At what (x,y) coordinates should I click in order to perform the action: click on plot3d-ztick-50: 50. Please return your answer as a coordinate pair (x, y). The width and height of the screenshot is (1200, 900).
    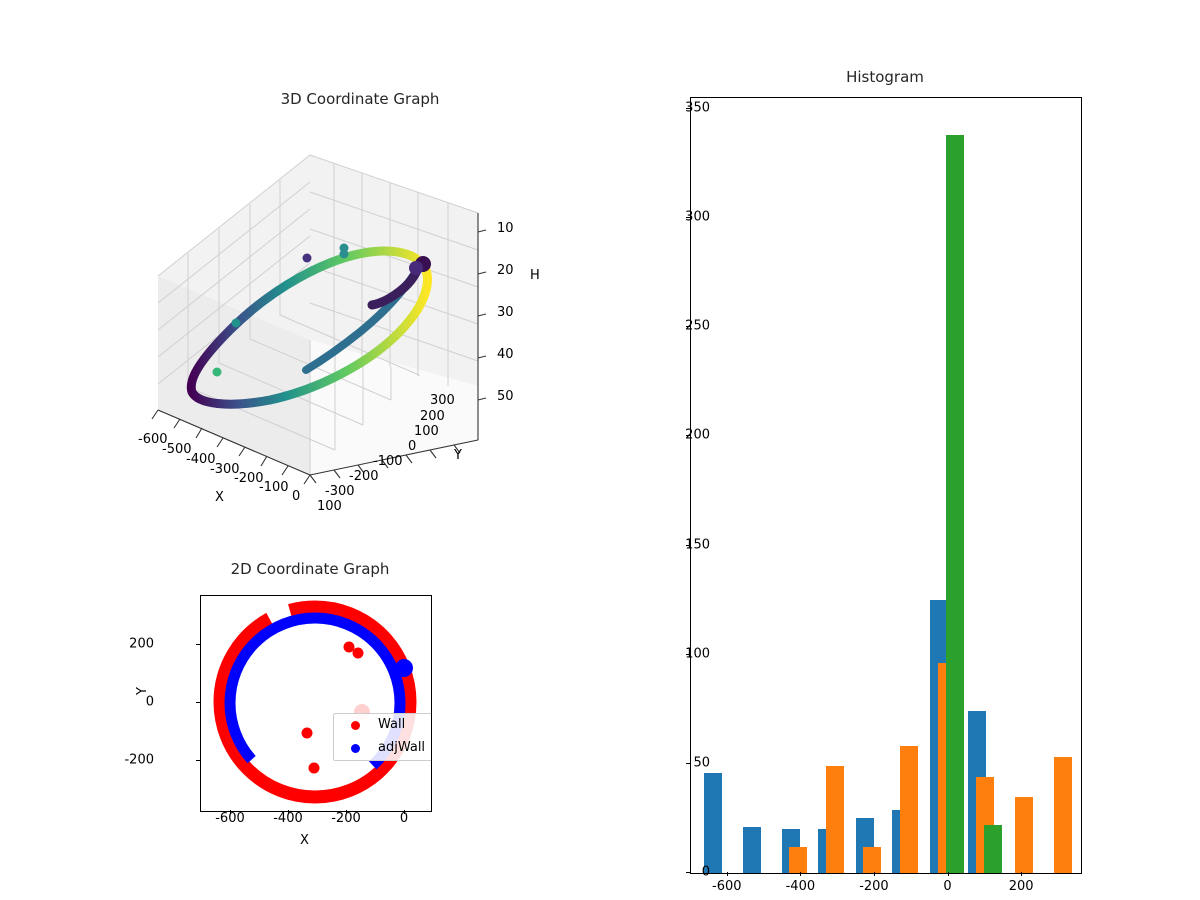
    Looking at the image, I should click on (505, 396).